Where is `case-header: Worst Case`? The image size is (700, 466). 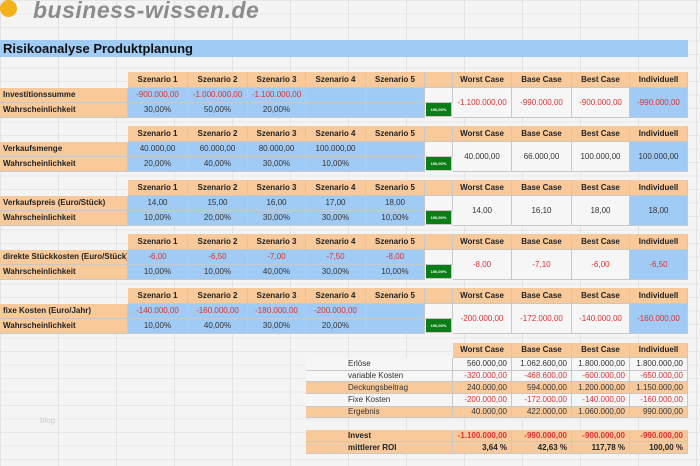 case-header: Worst Case is located at coordinates (482, 80).